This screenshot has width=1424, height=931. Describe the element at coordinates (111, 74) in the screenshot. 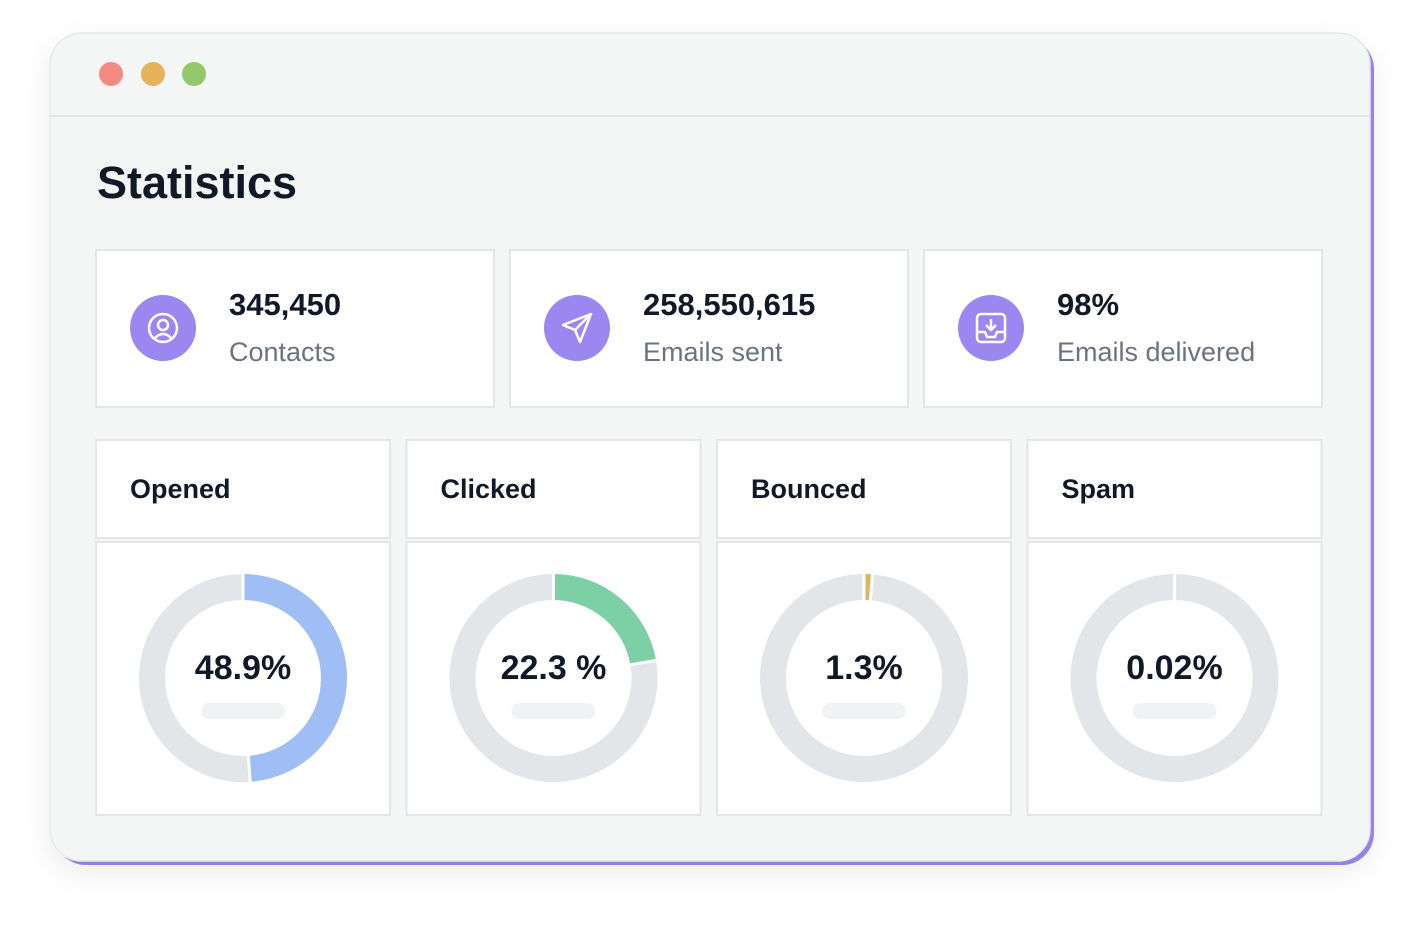

I see `close-dot` at that location.